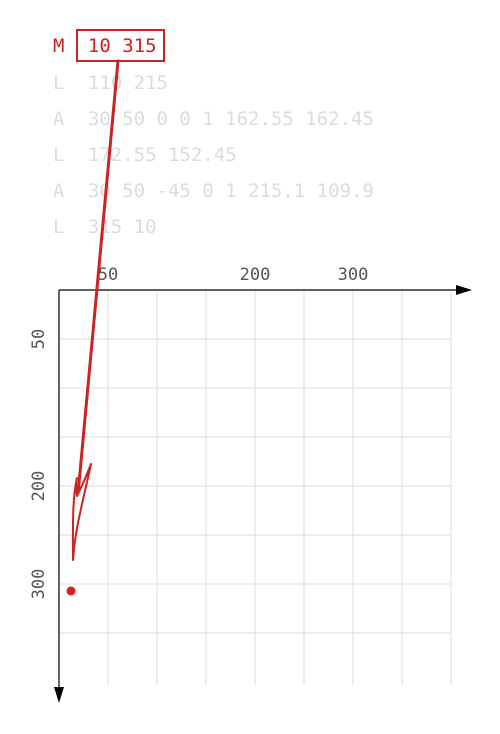 This screenshot has width=500, height=734. Describe the element at coordinates (59, 695) in the screenshot. I see `y-axis-arrow-icon` at that location.